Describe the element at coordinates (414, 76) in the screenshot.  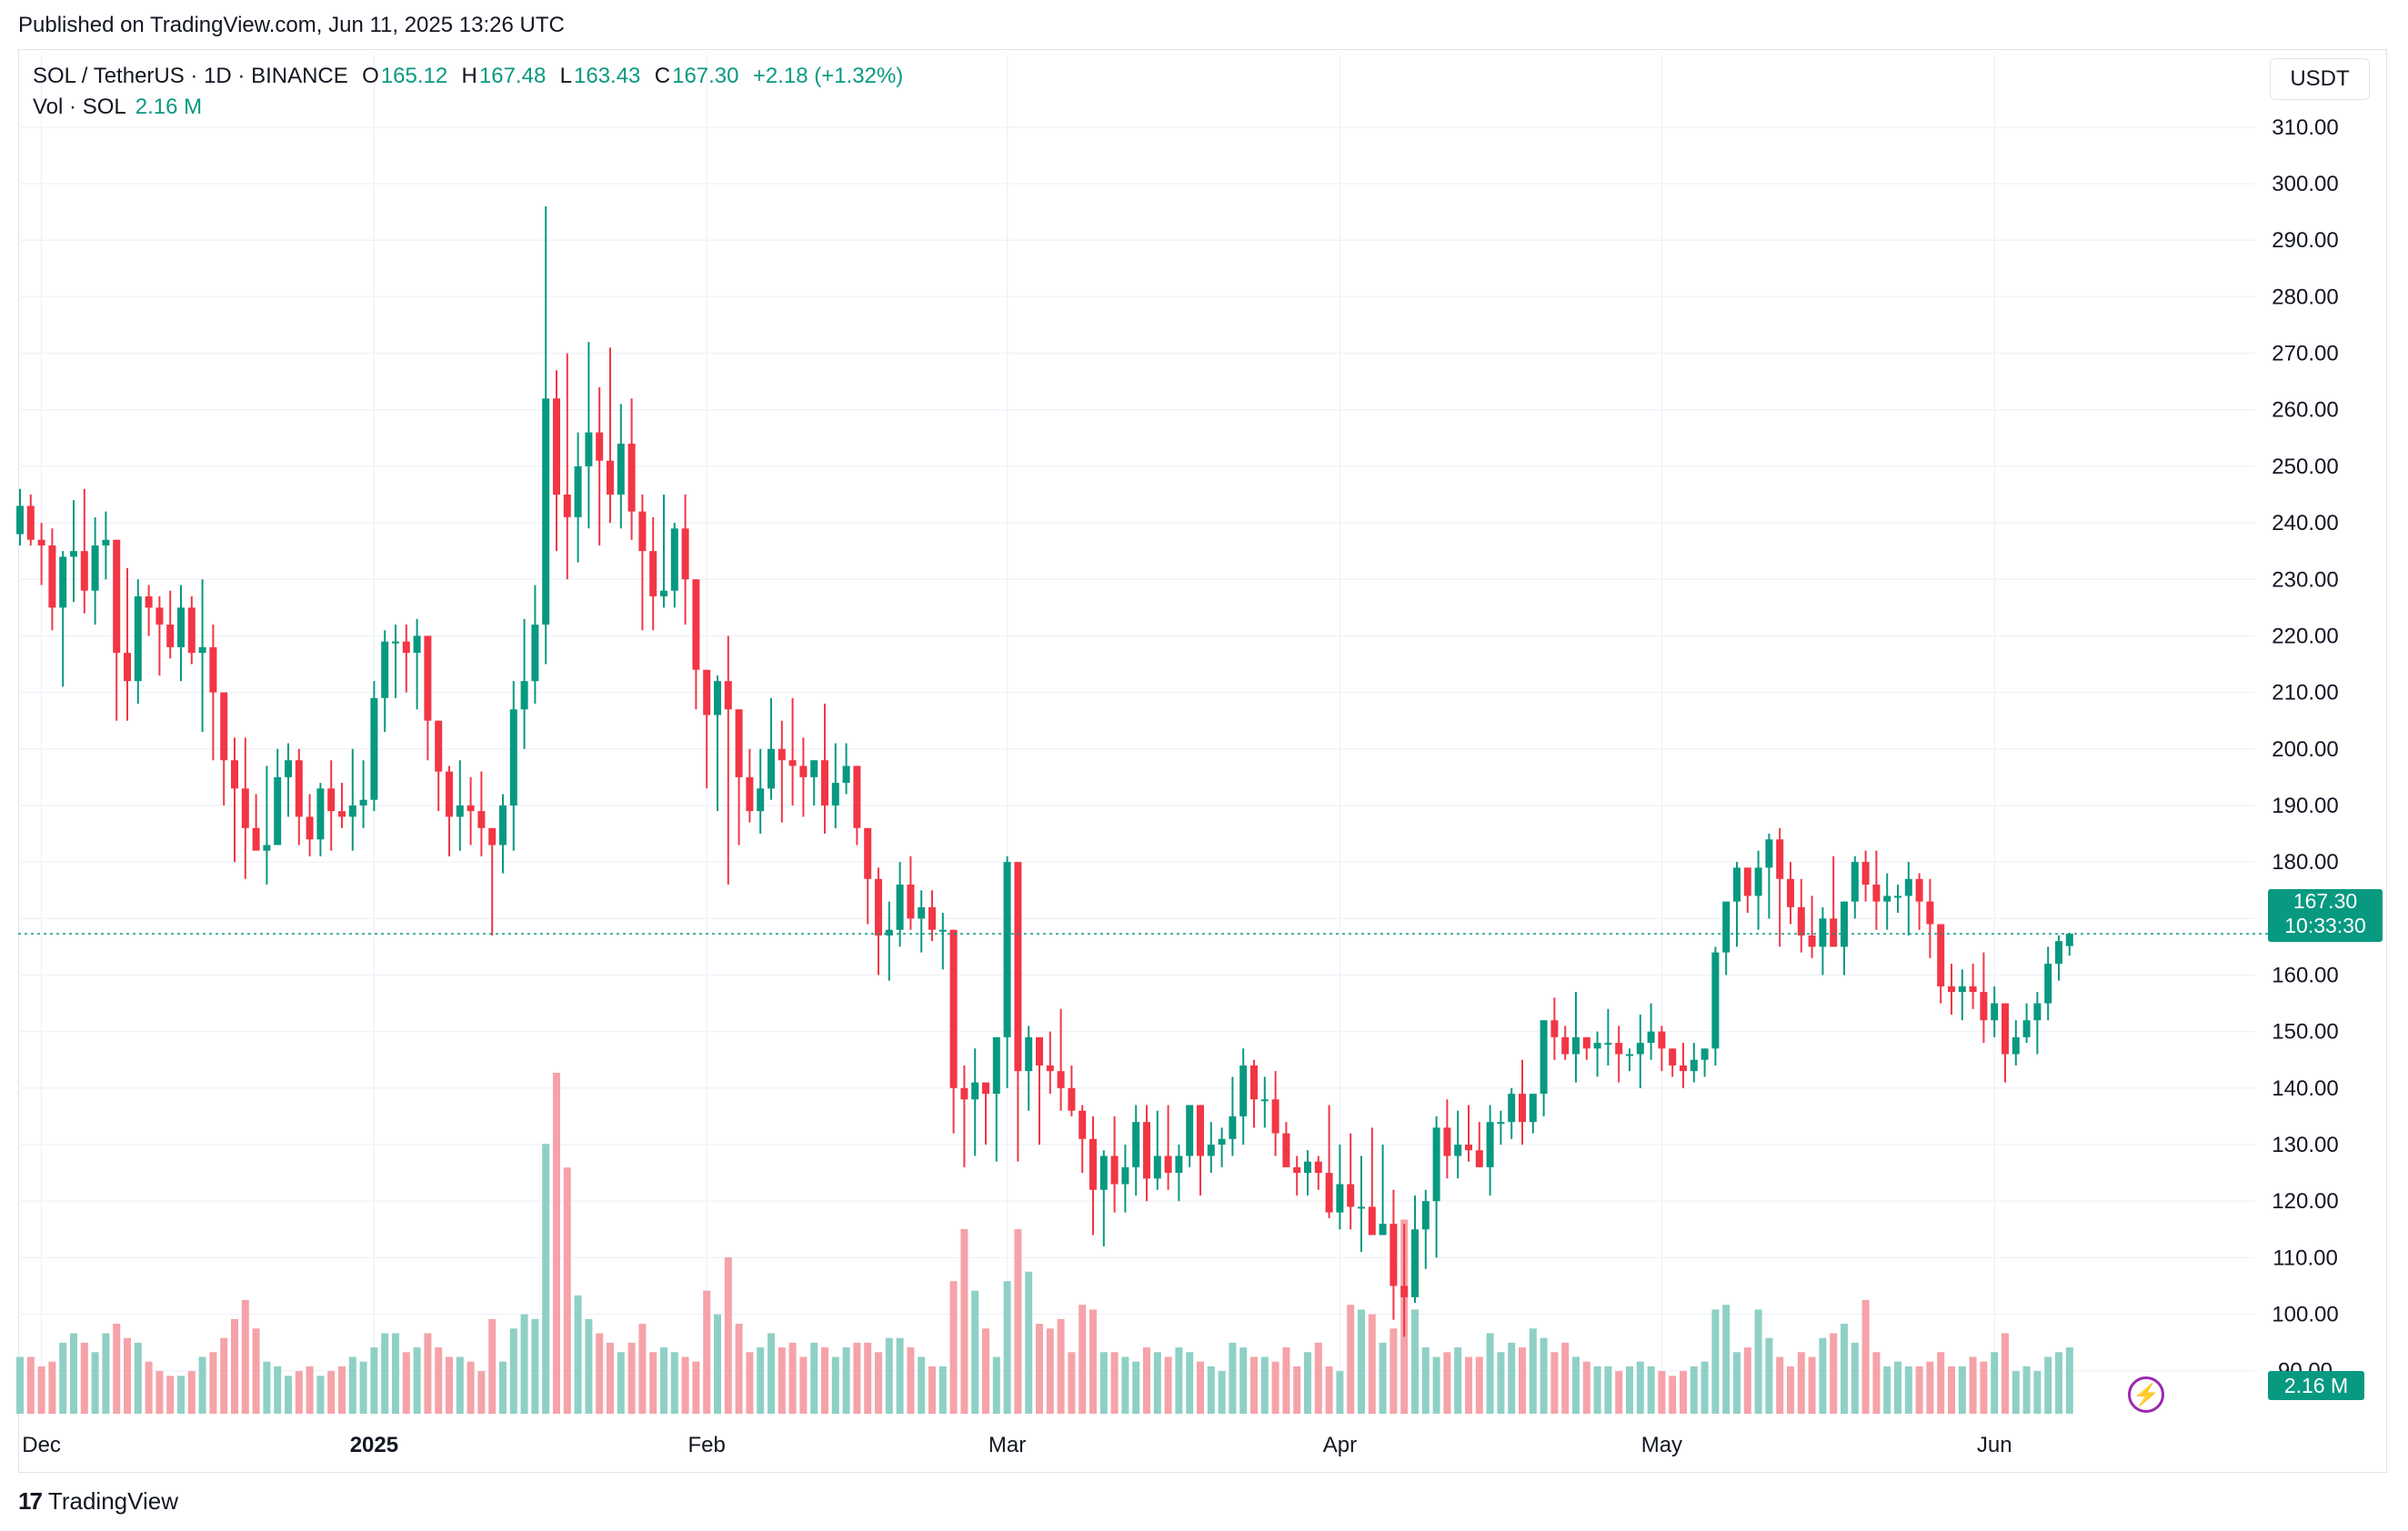
I see `open-value: 165.12` at that location.